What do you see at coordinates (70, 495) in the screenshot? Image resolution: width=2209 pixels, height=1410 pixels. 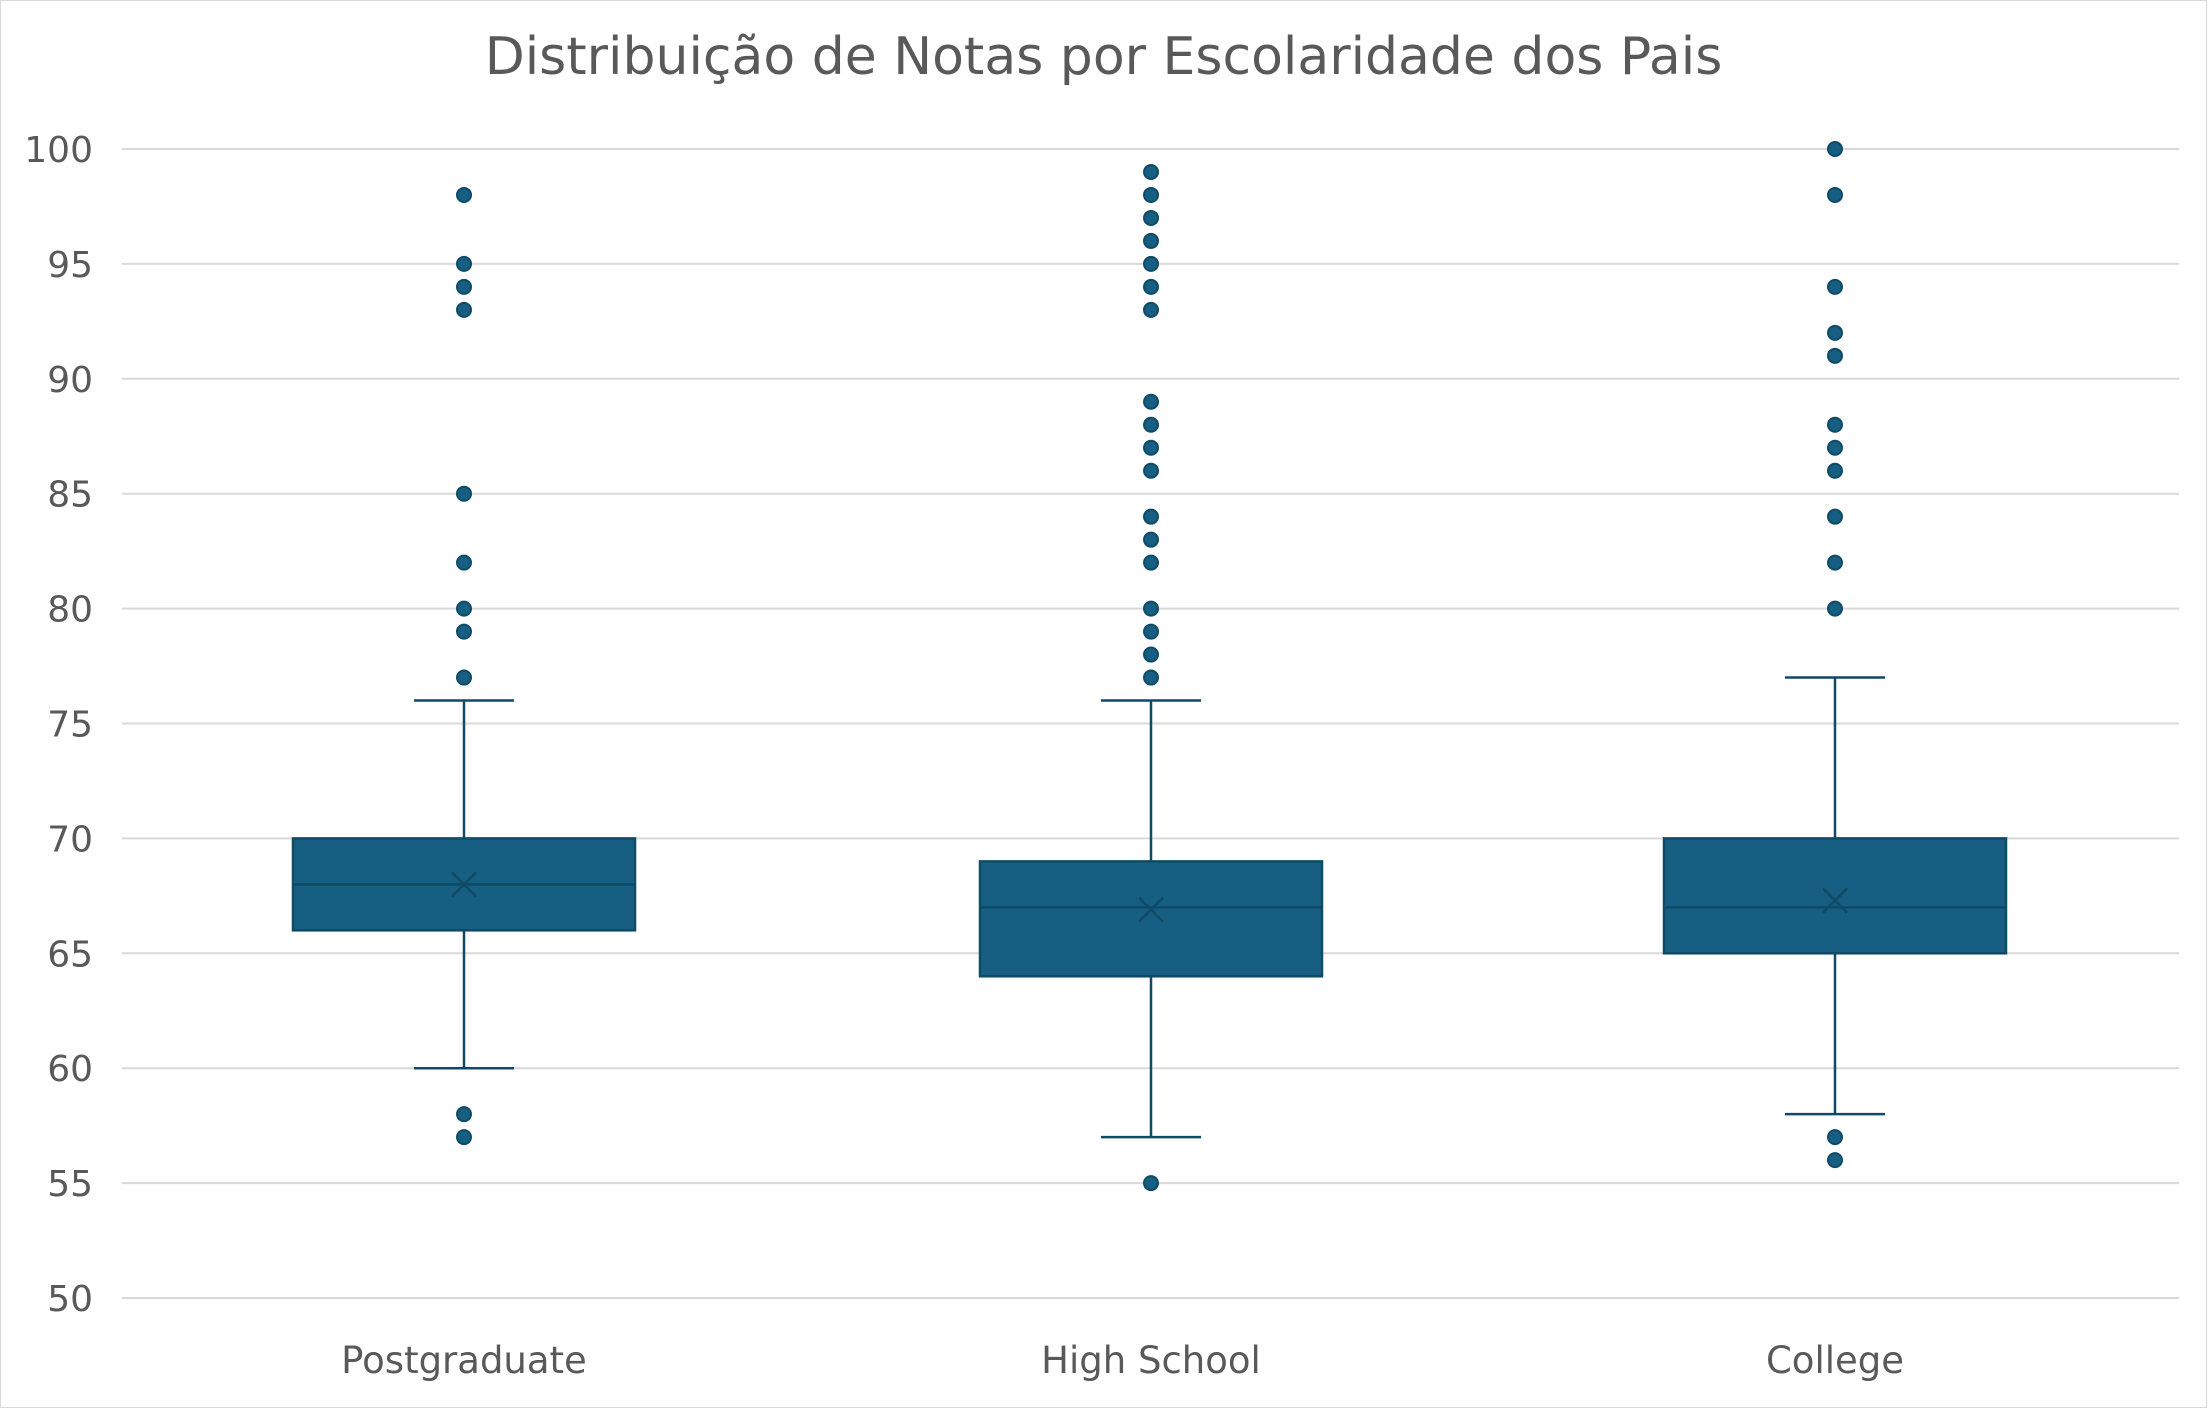 I see `y-tick-label: 85` at bounding box center [70, 495].